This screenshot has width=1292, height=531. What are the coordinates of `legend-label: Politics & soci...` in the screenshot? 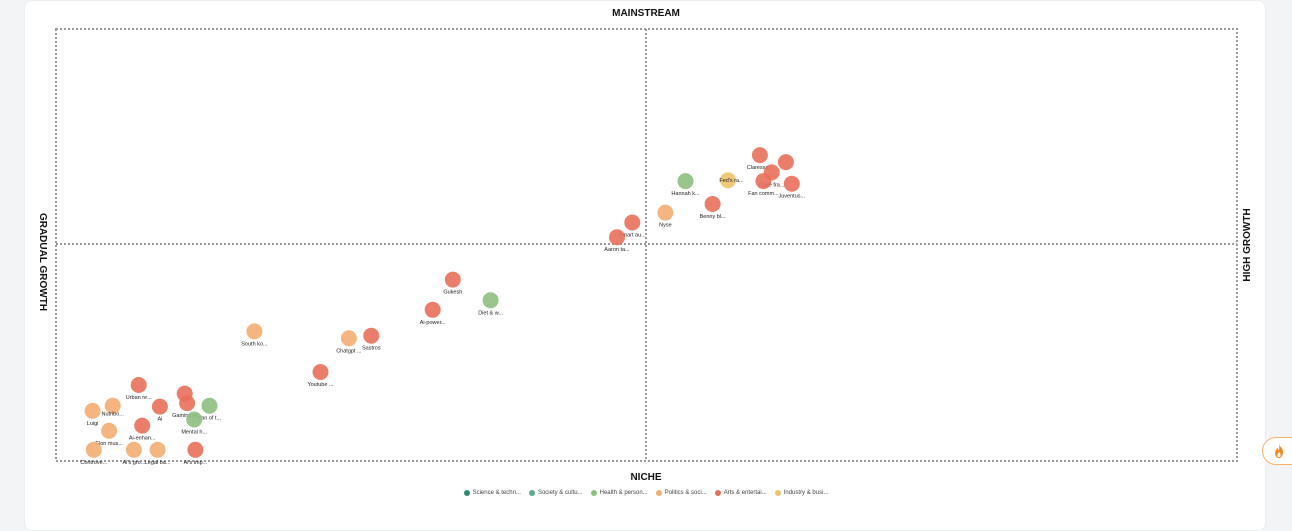 It's located at (685, 493).